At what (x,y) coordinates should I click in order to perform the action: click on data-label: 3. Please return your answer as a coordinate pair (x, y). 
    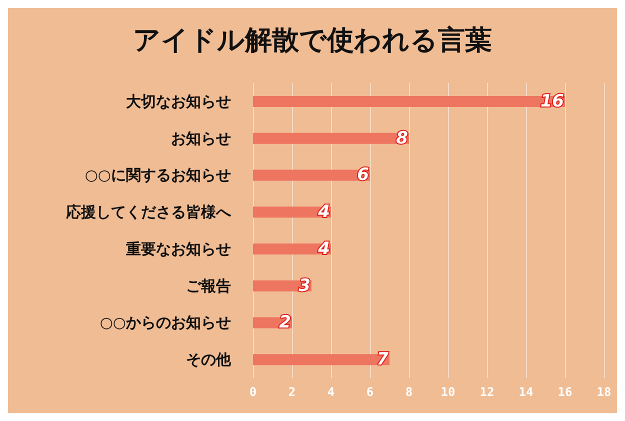
    Looking at the image, I should click on (304, 286).